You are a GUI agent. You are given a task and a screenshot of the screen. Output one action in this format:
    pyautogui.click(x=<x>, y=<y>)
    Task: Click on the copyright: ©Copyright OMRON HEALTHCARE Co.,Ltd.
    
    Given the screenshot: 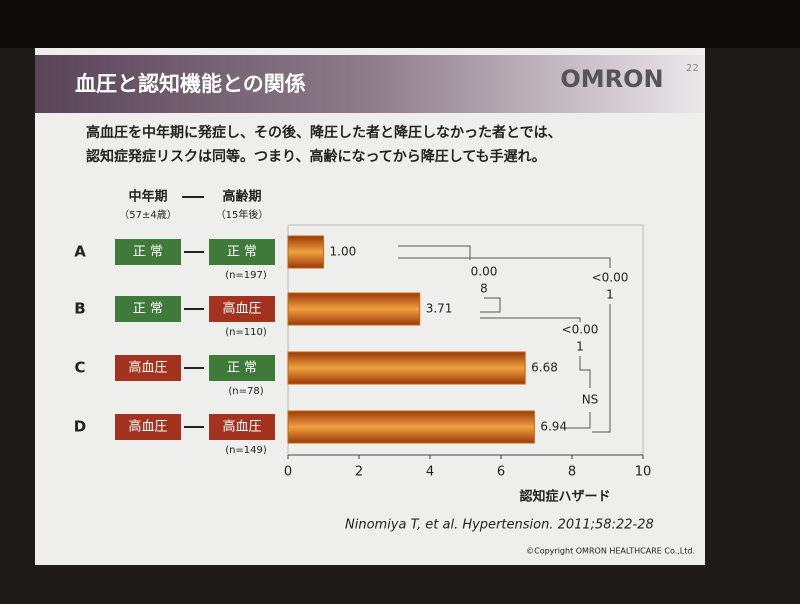 What is the action you would take?
    pyautogui.click(x=610, y=551)
    